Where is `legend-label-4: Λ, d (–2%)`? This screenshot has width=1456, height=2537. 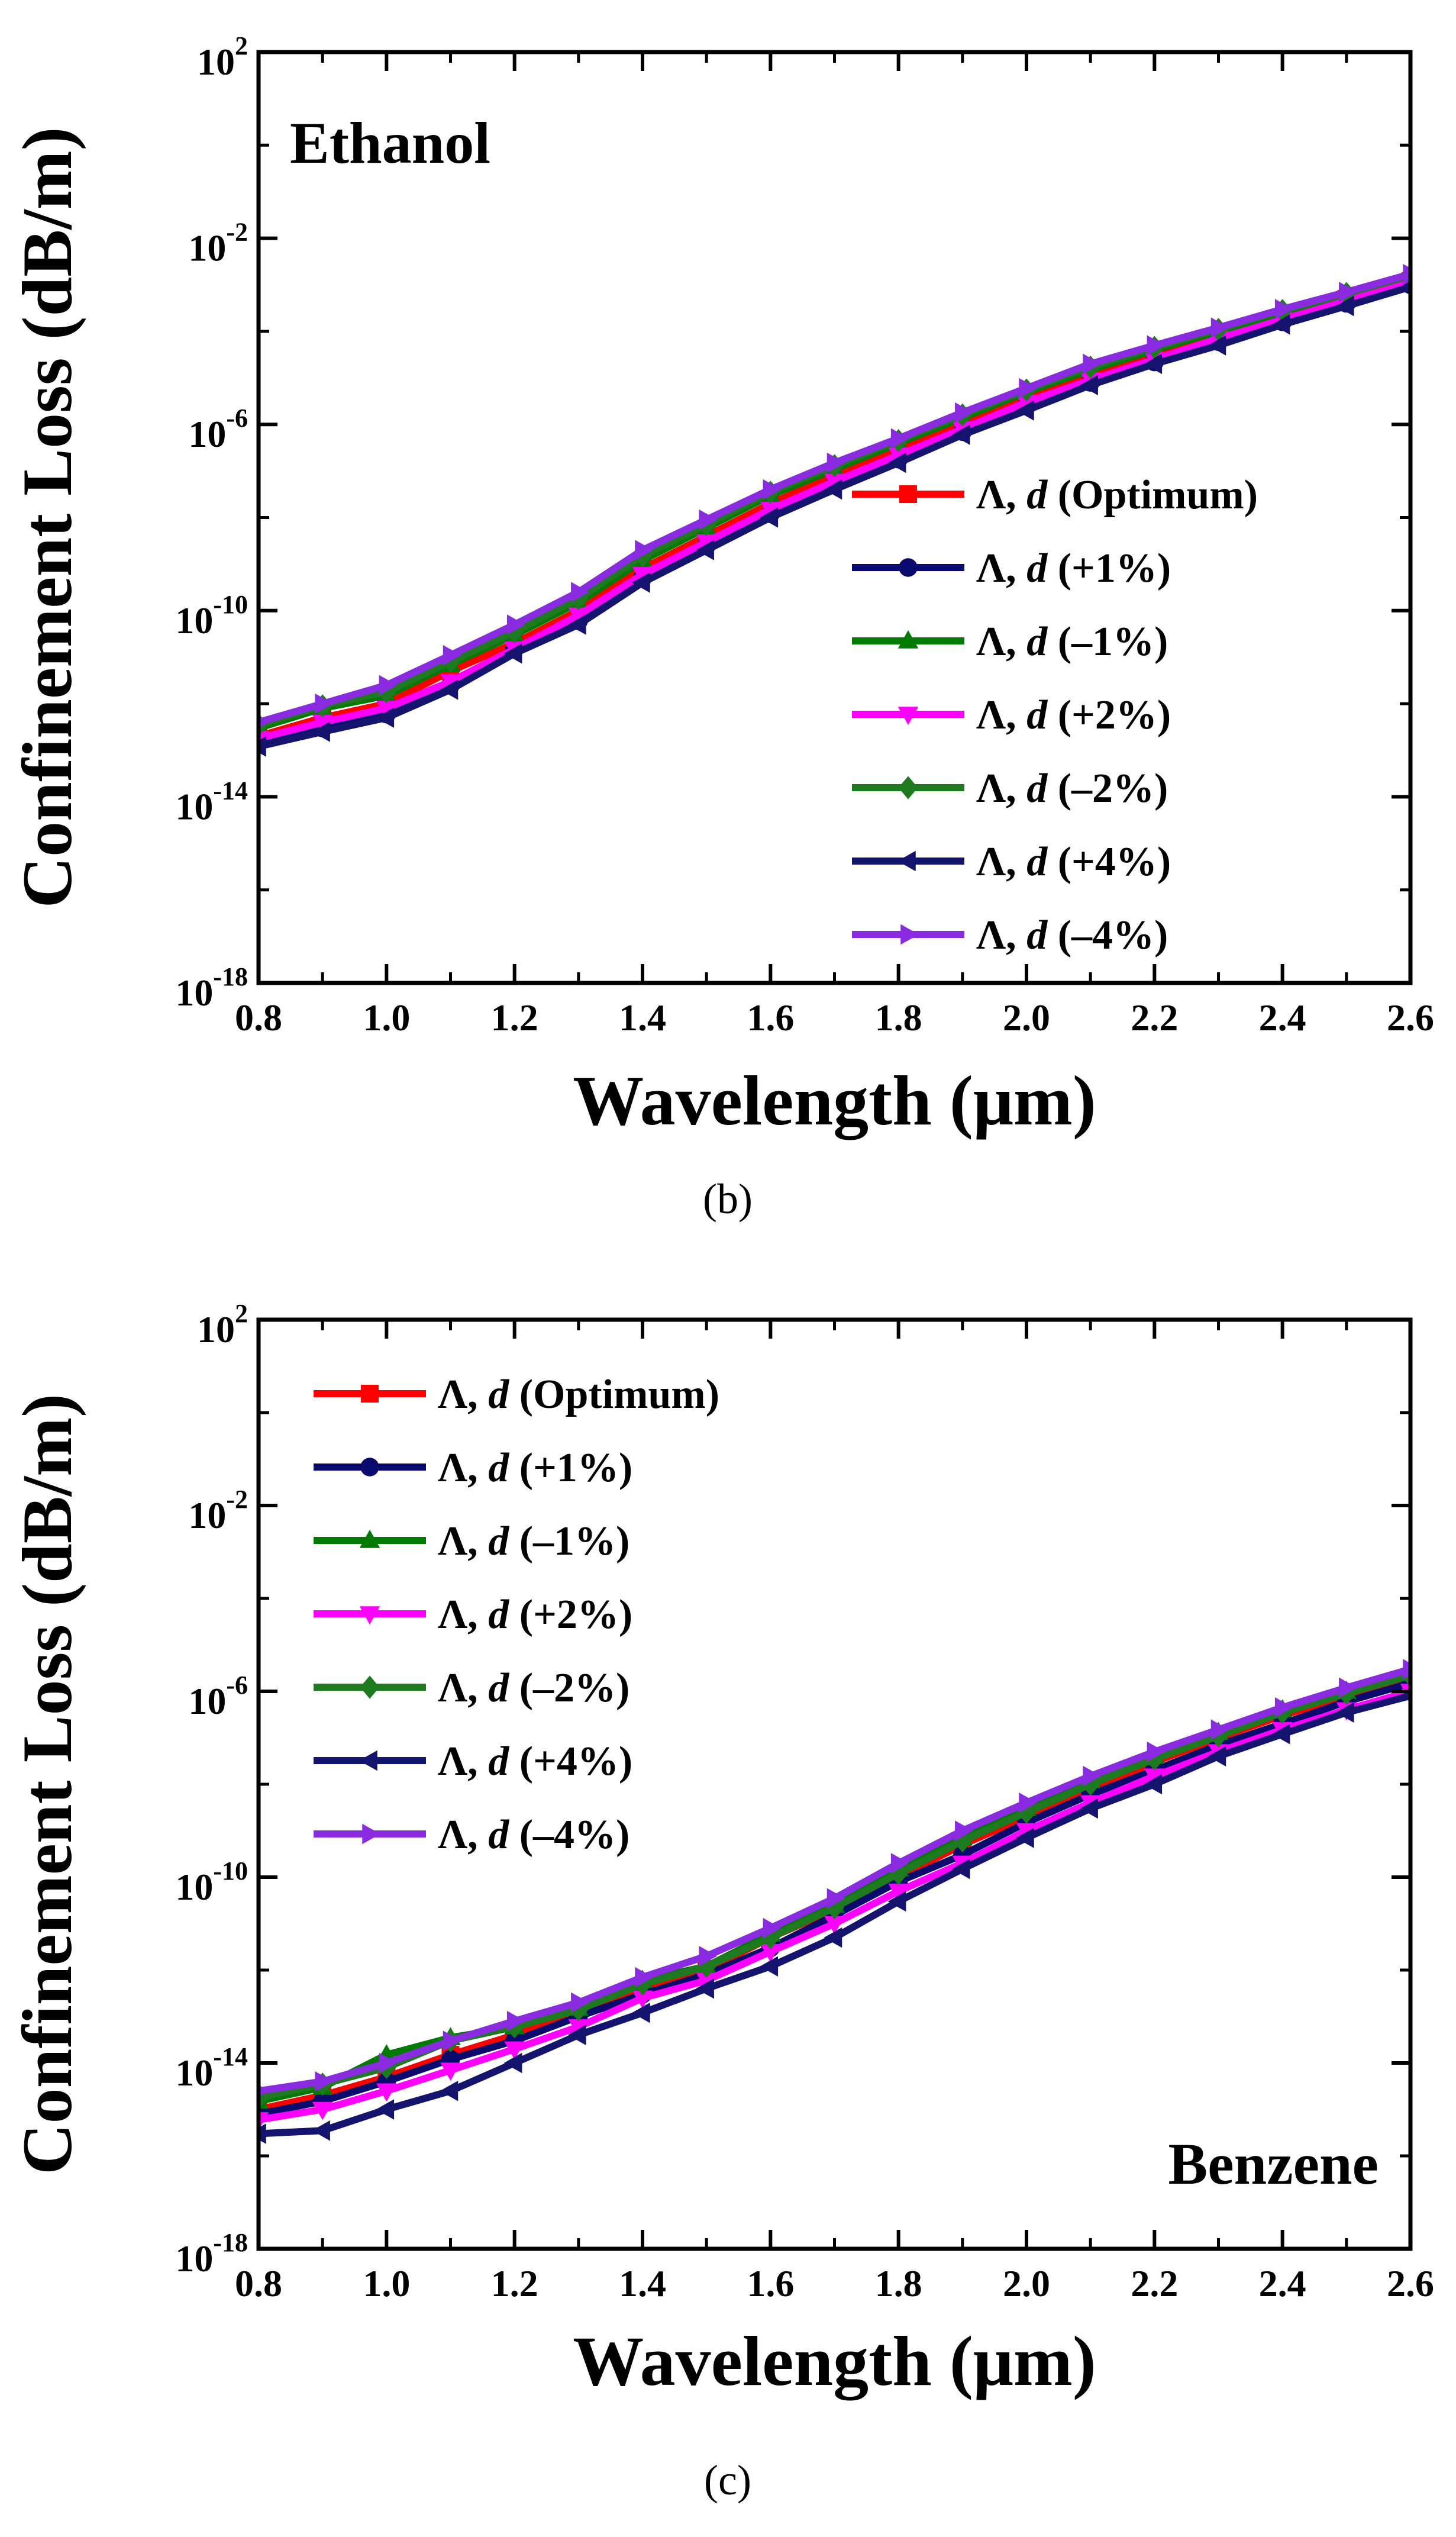
legend-label-4: Λ, d (–2%) is located at coordinates (1072, 789).